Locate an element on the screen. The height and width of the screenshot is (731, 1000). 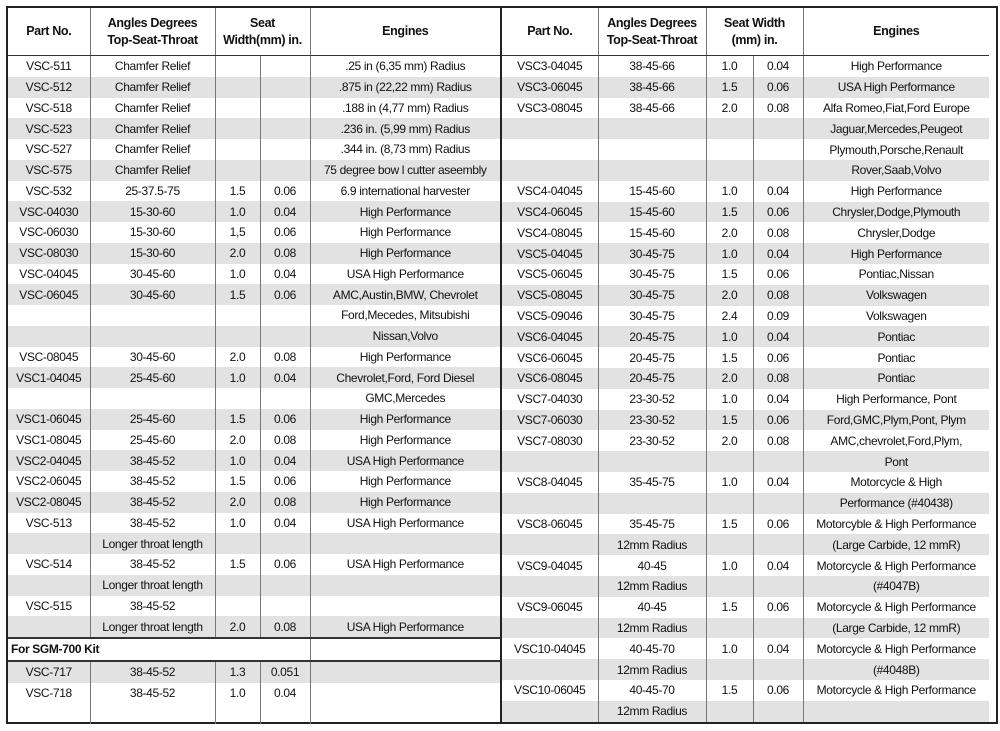
angles: Longer throat length is located at coordinates (152, 627).